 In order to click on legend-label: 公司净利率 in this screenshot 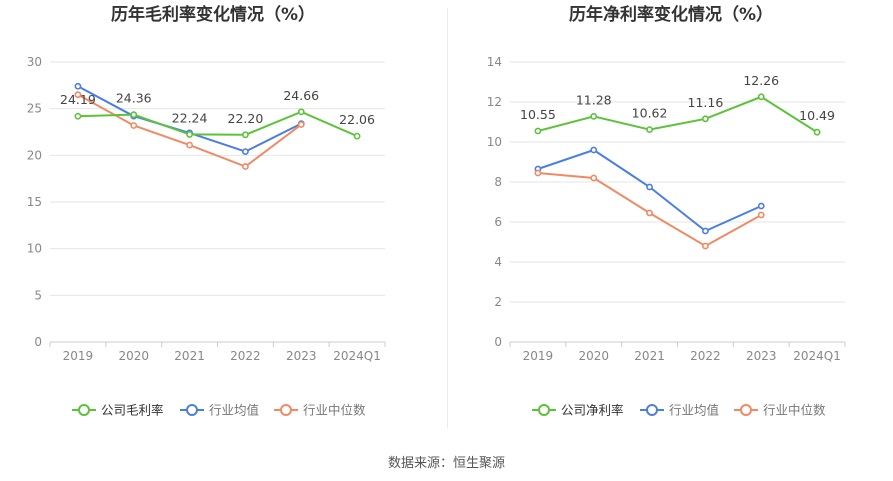, I will do `click(592, 410)`.